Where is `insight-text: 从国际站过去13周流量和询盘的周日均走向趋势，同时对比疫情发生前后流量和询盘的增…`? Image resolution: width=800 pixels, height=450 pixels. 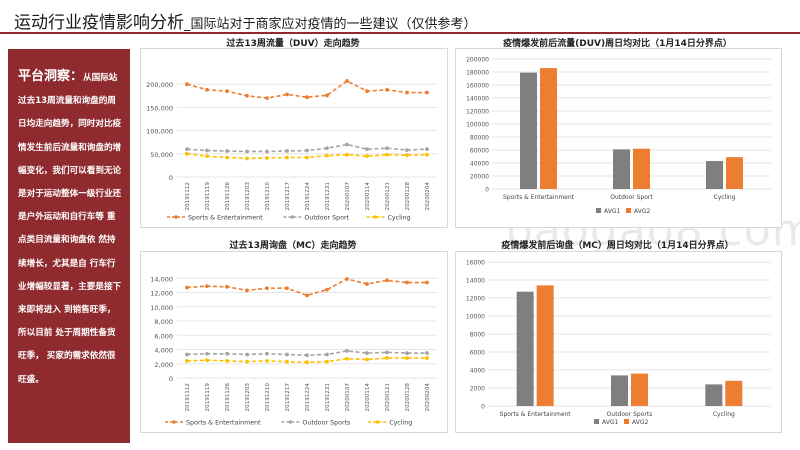
insight-text: 从国际站过去13周流量和询盘的周日均走向趋势，同时对比疫情发生前后流量和询盘的增… is located at coordinates (70, 229).